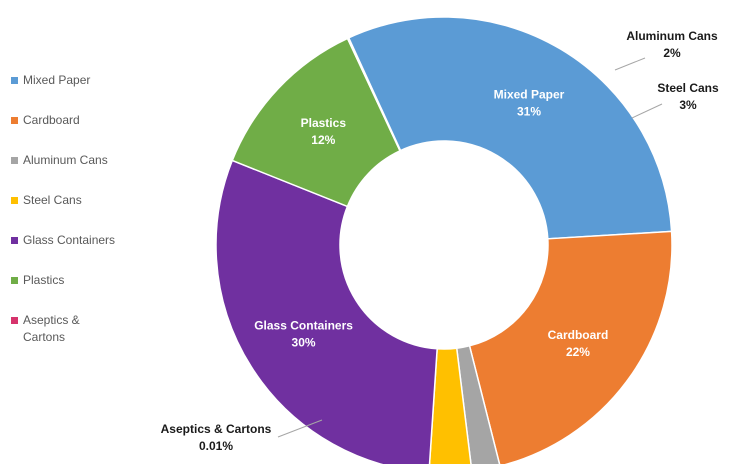 The image size is (730, 464). What do you see at coordinates (529, 94) in the screenshot?
I see `slice-label-mixed-paper: Mixed Paper` at bounding box center [529, 94].